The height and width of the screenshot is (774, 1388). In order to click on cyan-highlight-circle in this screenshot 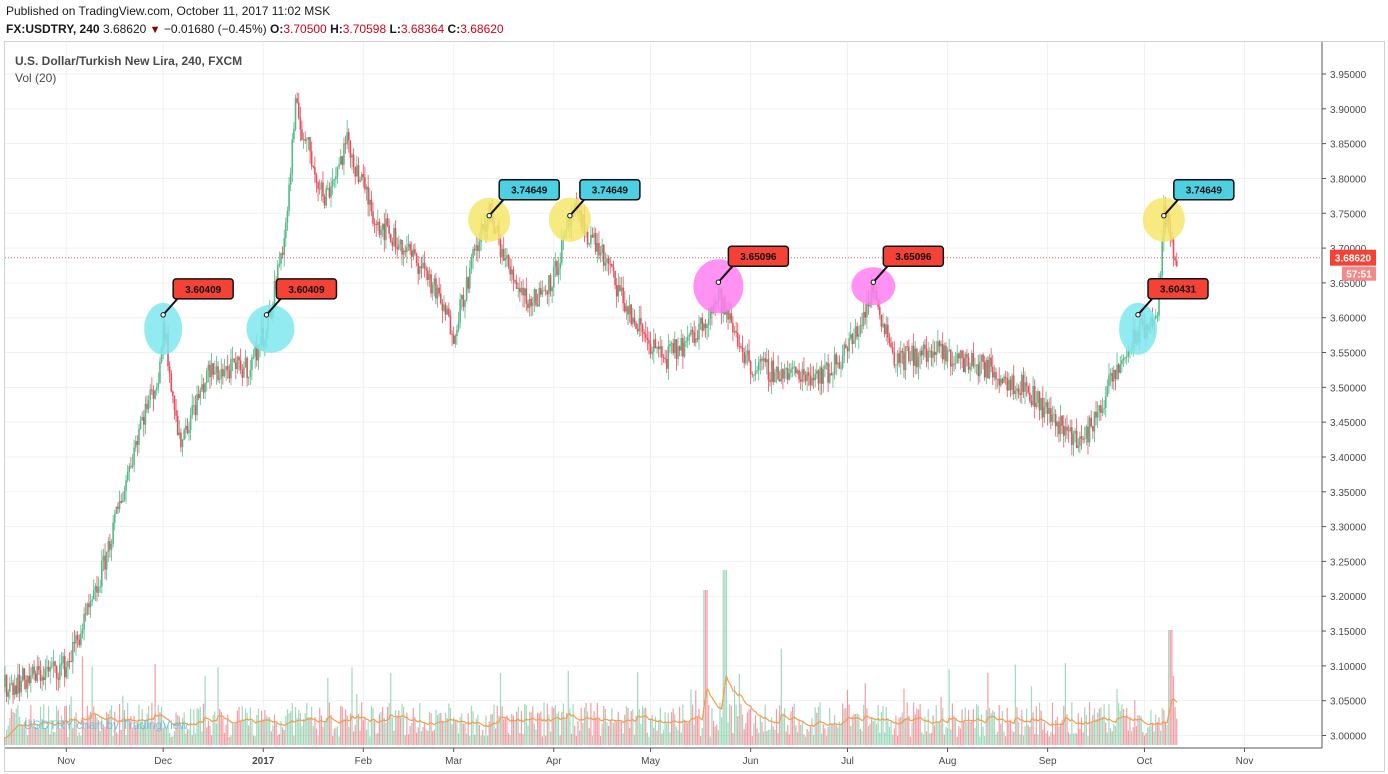, I will do `click(163, 328)`.